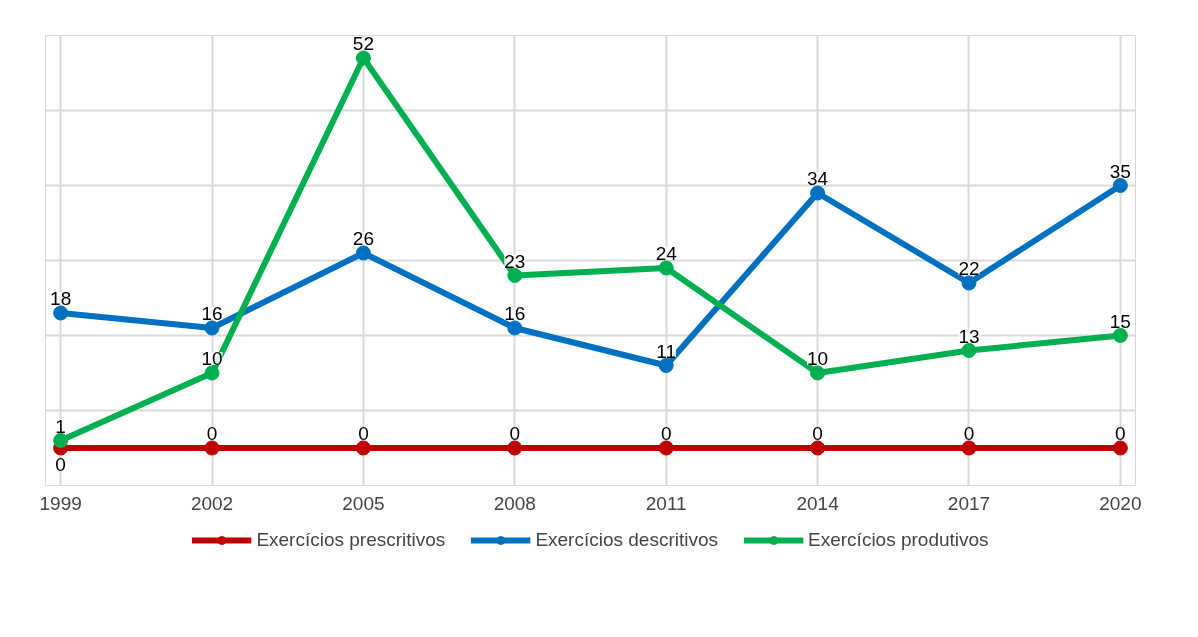  Describe the element at coordinates (666, 503) in the screenshot. I see `x-tick-label: 2011` at that location.